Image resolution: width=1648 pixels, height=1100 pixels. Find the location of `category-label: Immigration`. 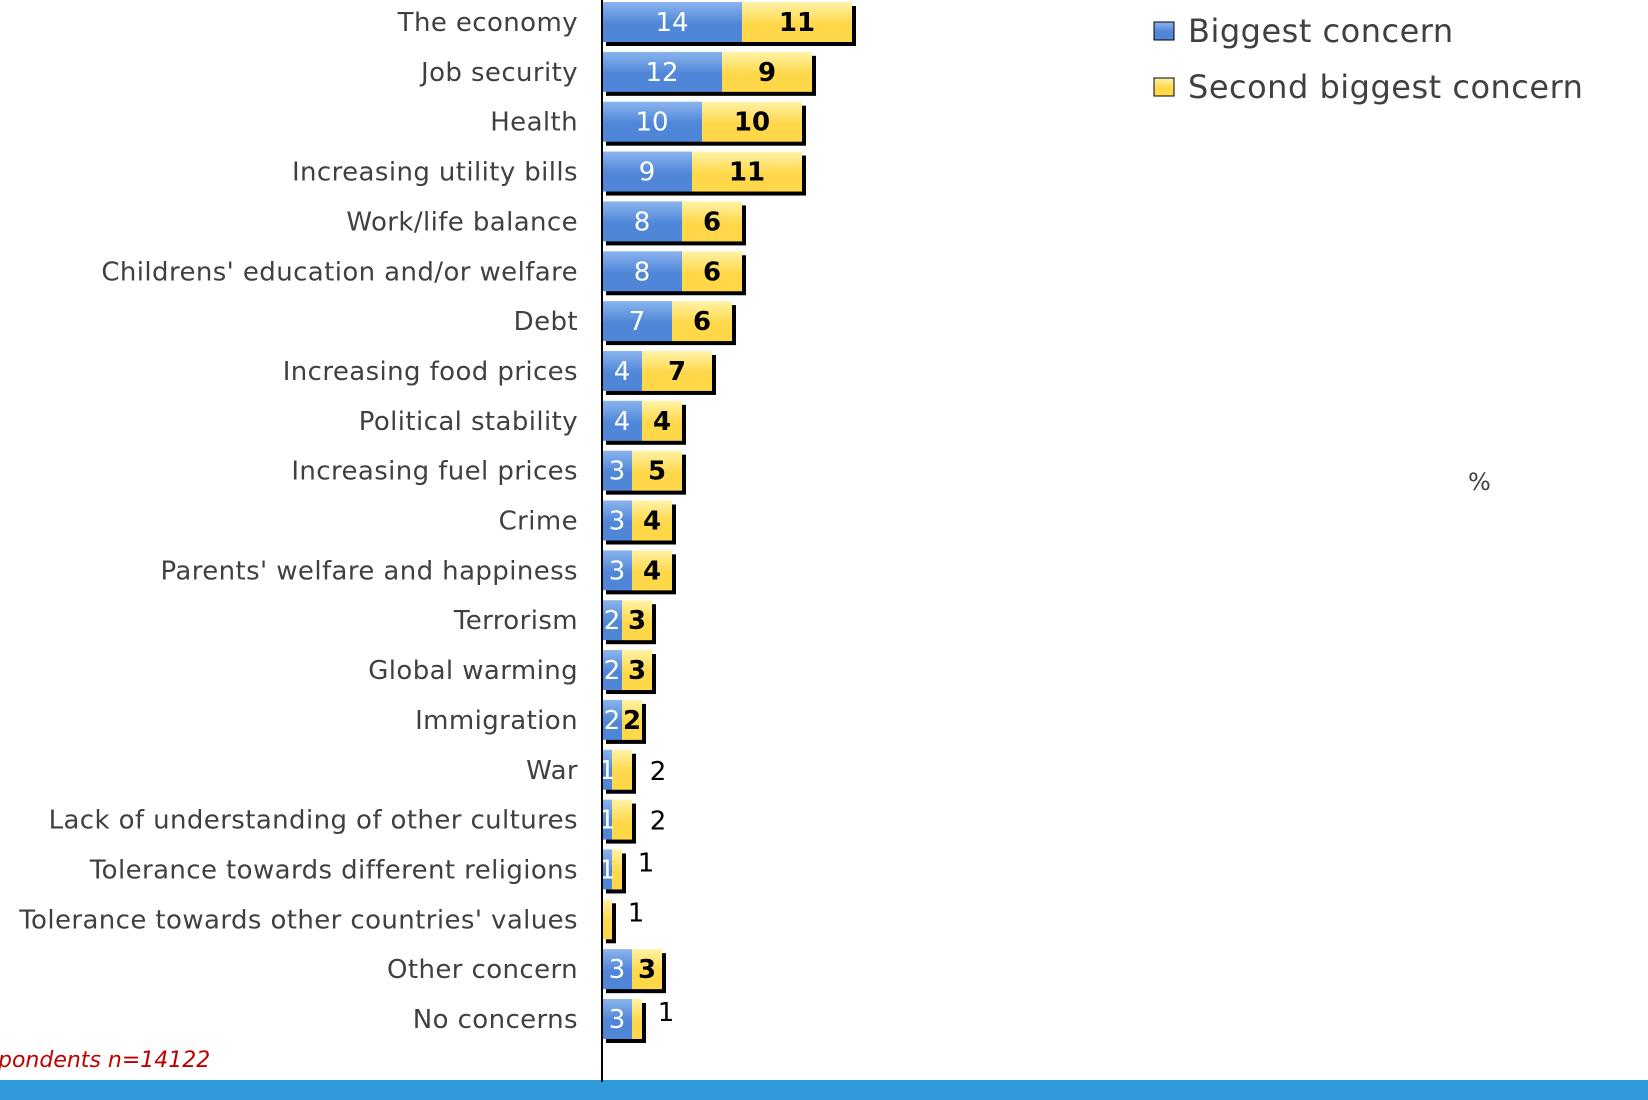

category-label: Immigration is located at coordinates (496, 721).